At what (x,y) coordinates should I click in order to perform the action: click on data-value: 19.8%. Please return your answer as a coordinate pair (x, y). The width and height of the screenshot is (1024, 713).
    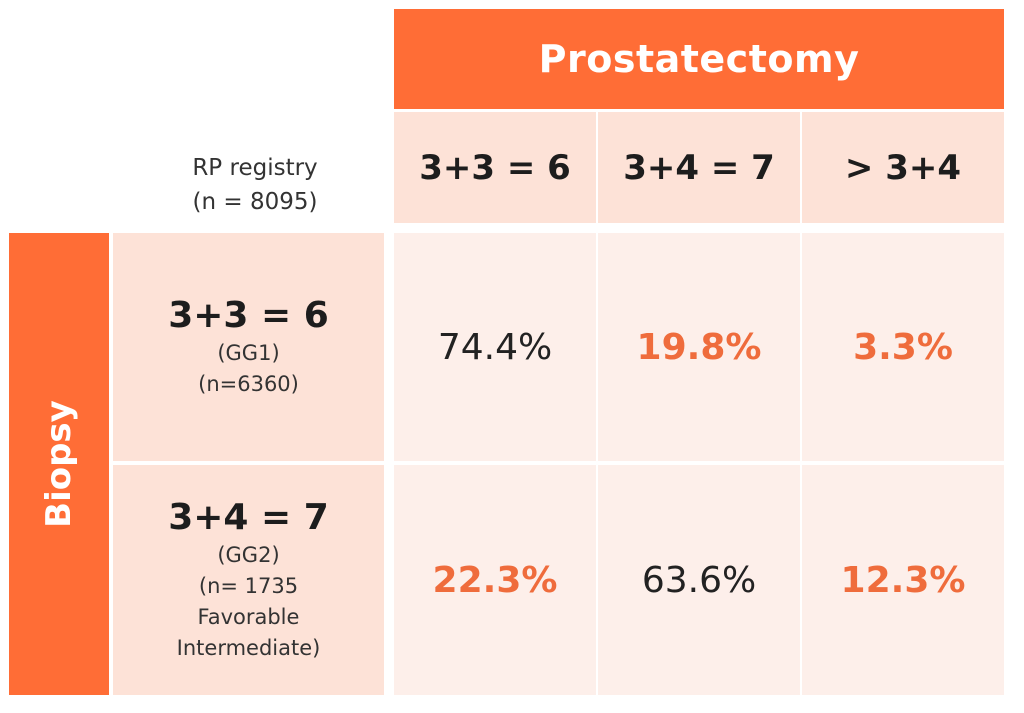
    Looking at the image, I should click on (699, 347).